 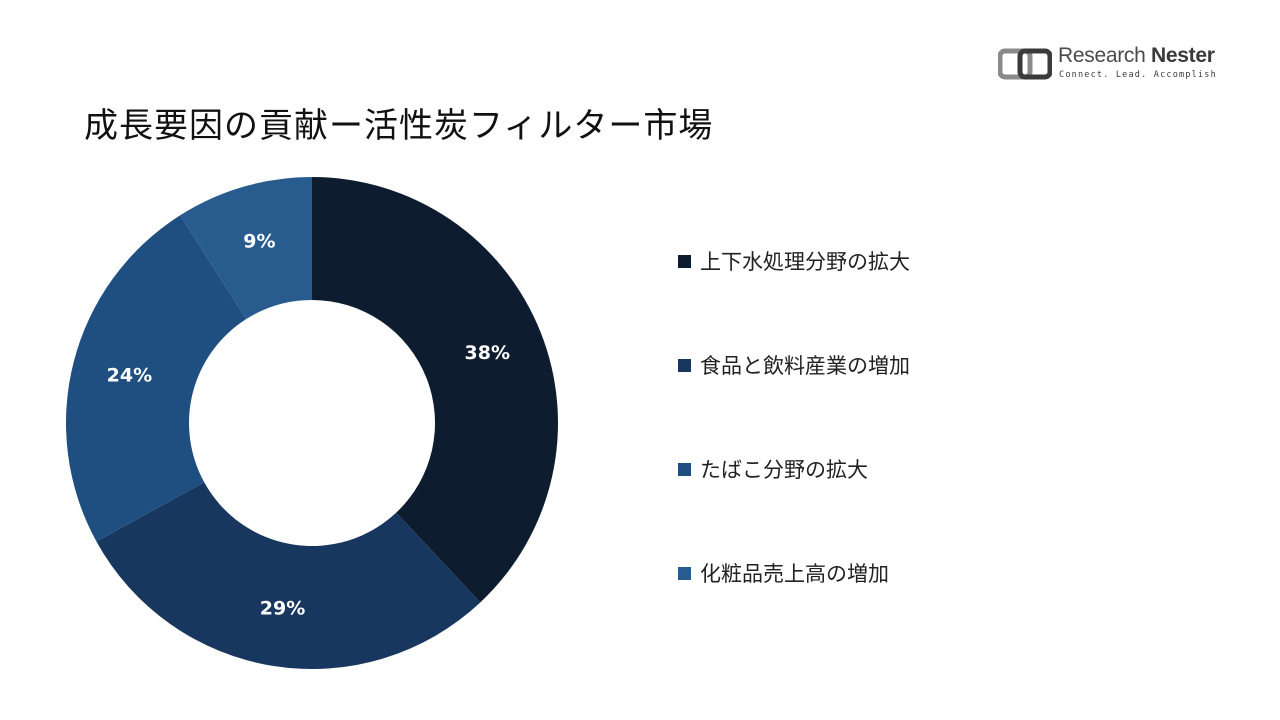 I want to click on slice-data-label-3: 24%, so click(x=129, y=376).